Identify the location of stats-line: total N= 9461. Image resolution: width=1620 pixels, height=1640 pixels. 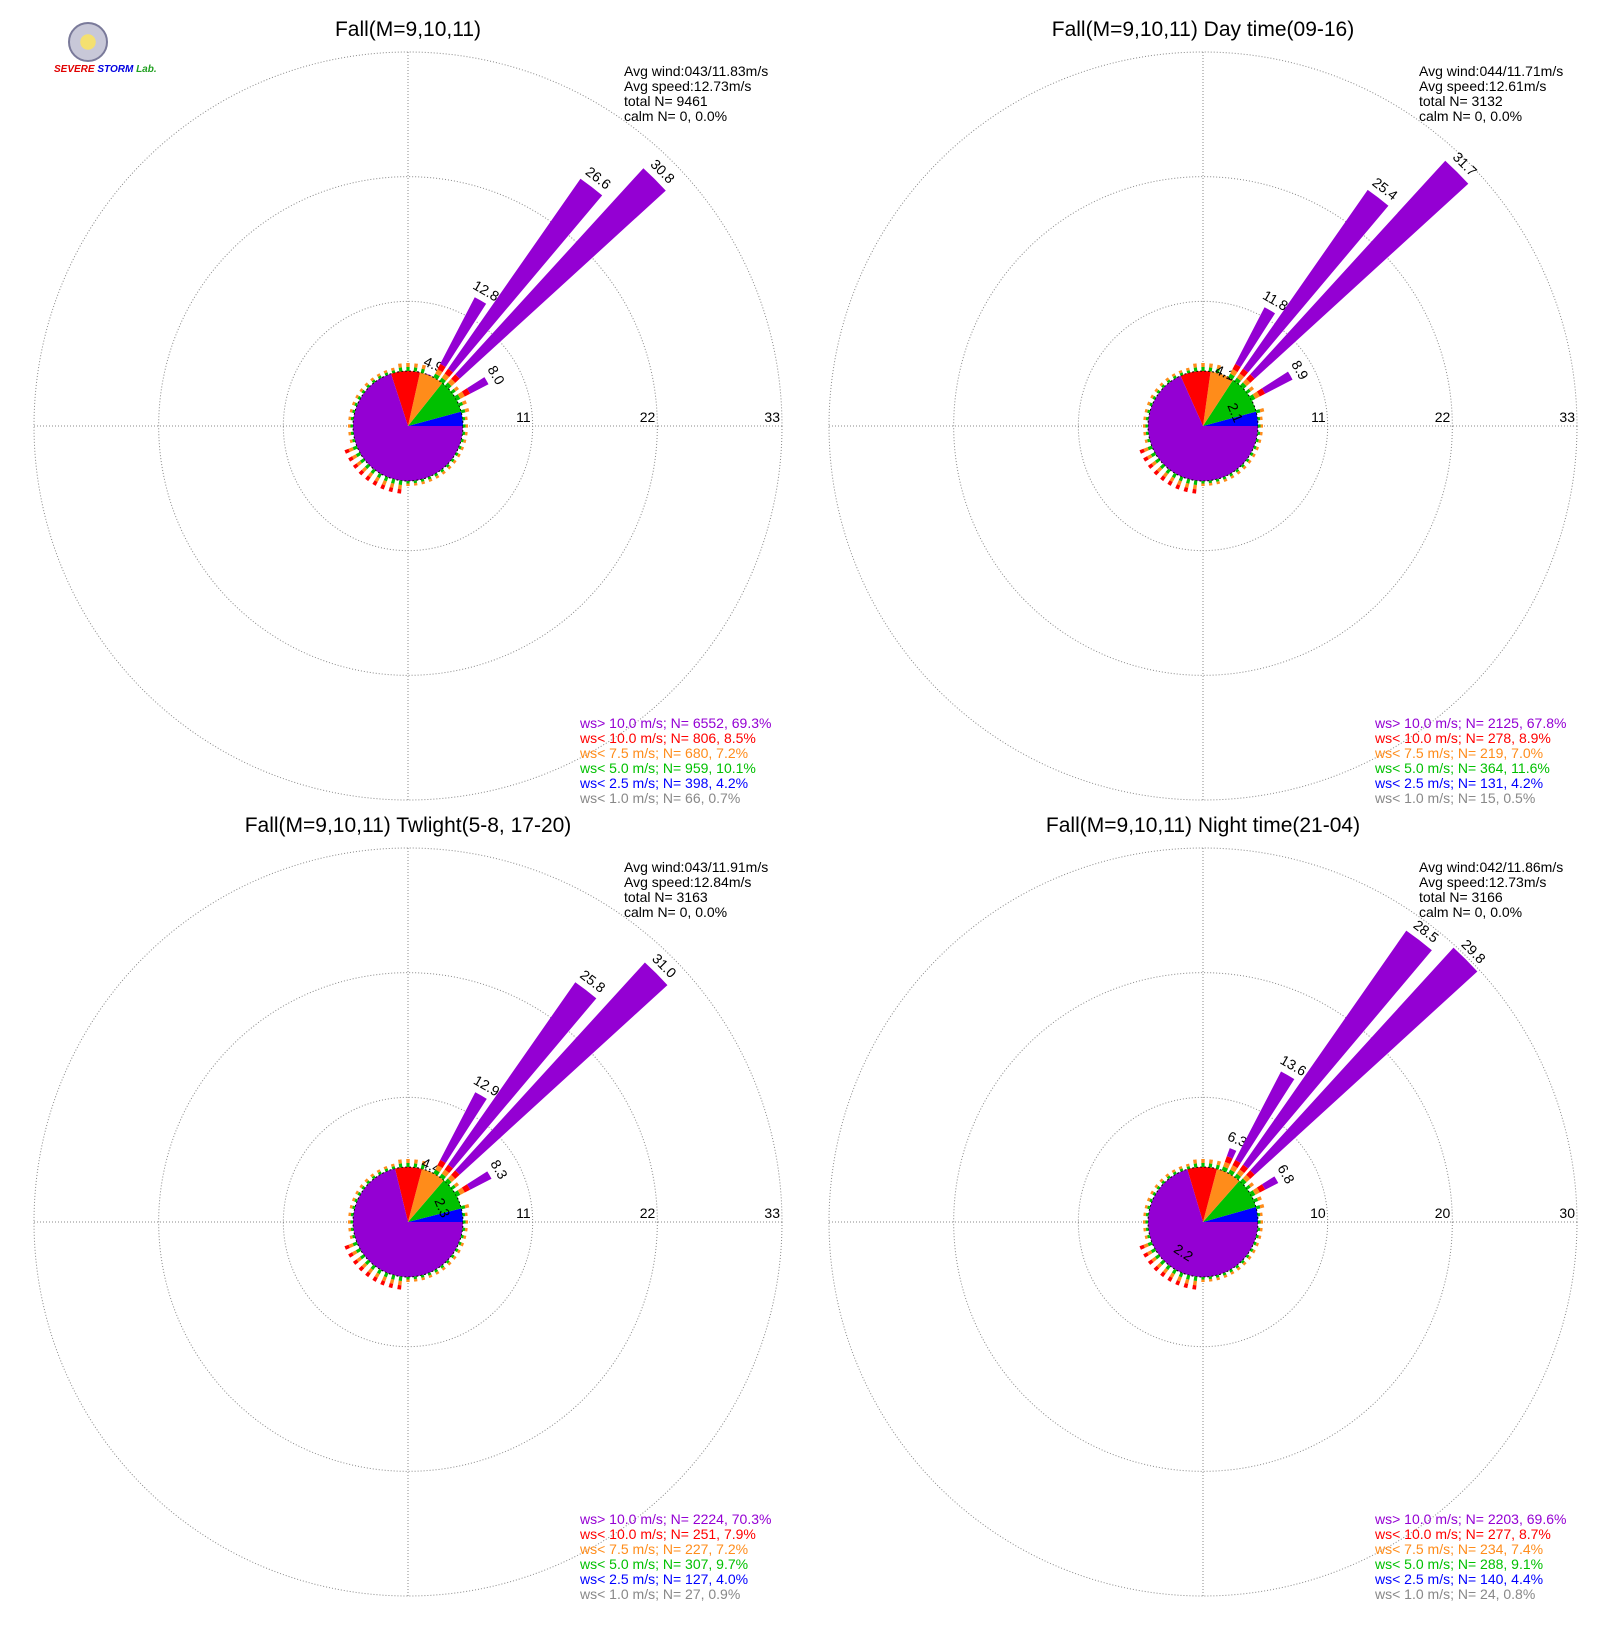
(666, 101).